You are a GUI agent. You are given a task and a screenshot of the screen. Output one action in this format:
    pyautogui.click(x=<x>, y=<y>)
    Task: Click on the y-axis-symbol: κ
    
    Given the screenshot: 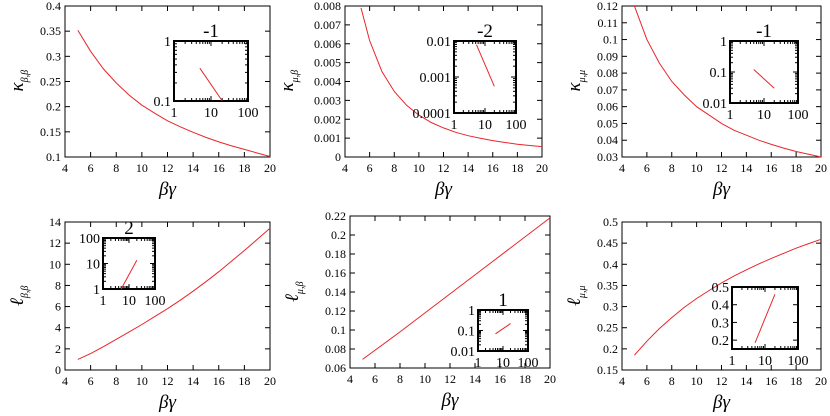 What is the action you would take?
    pyautogui.click(x=287, y=87)
    